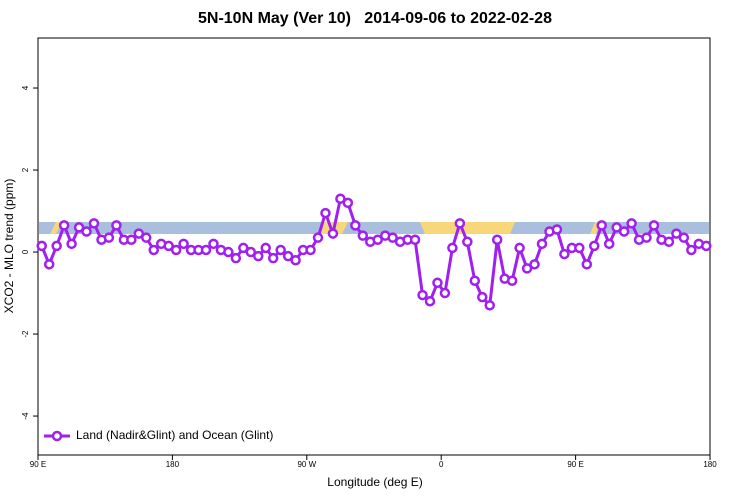  What do you see at coordinates (9, 246) in the screenshot?
I see `y-axis-label: XCO2 - MLO trend (ppm)` at bounding box center [9, 246].